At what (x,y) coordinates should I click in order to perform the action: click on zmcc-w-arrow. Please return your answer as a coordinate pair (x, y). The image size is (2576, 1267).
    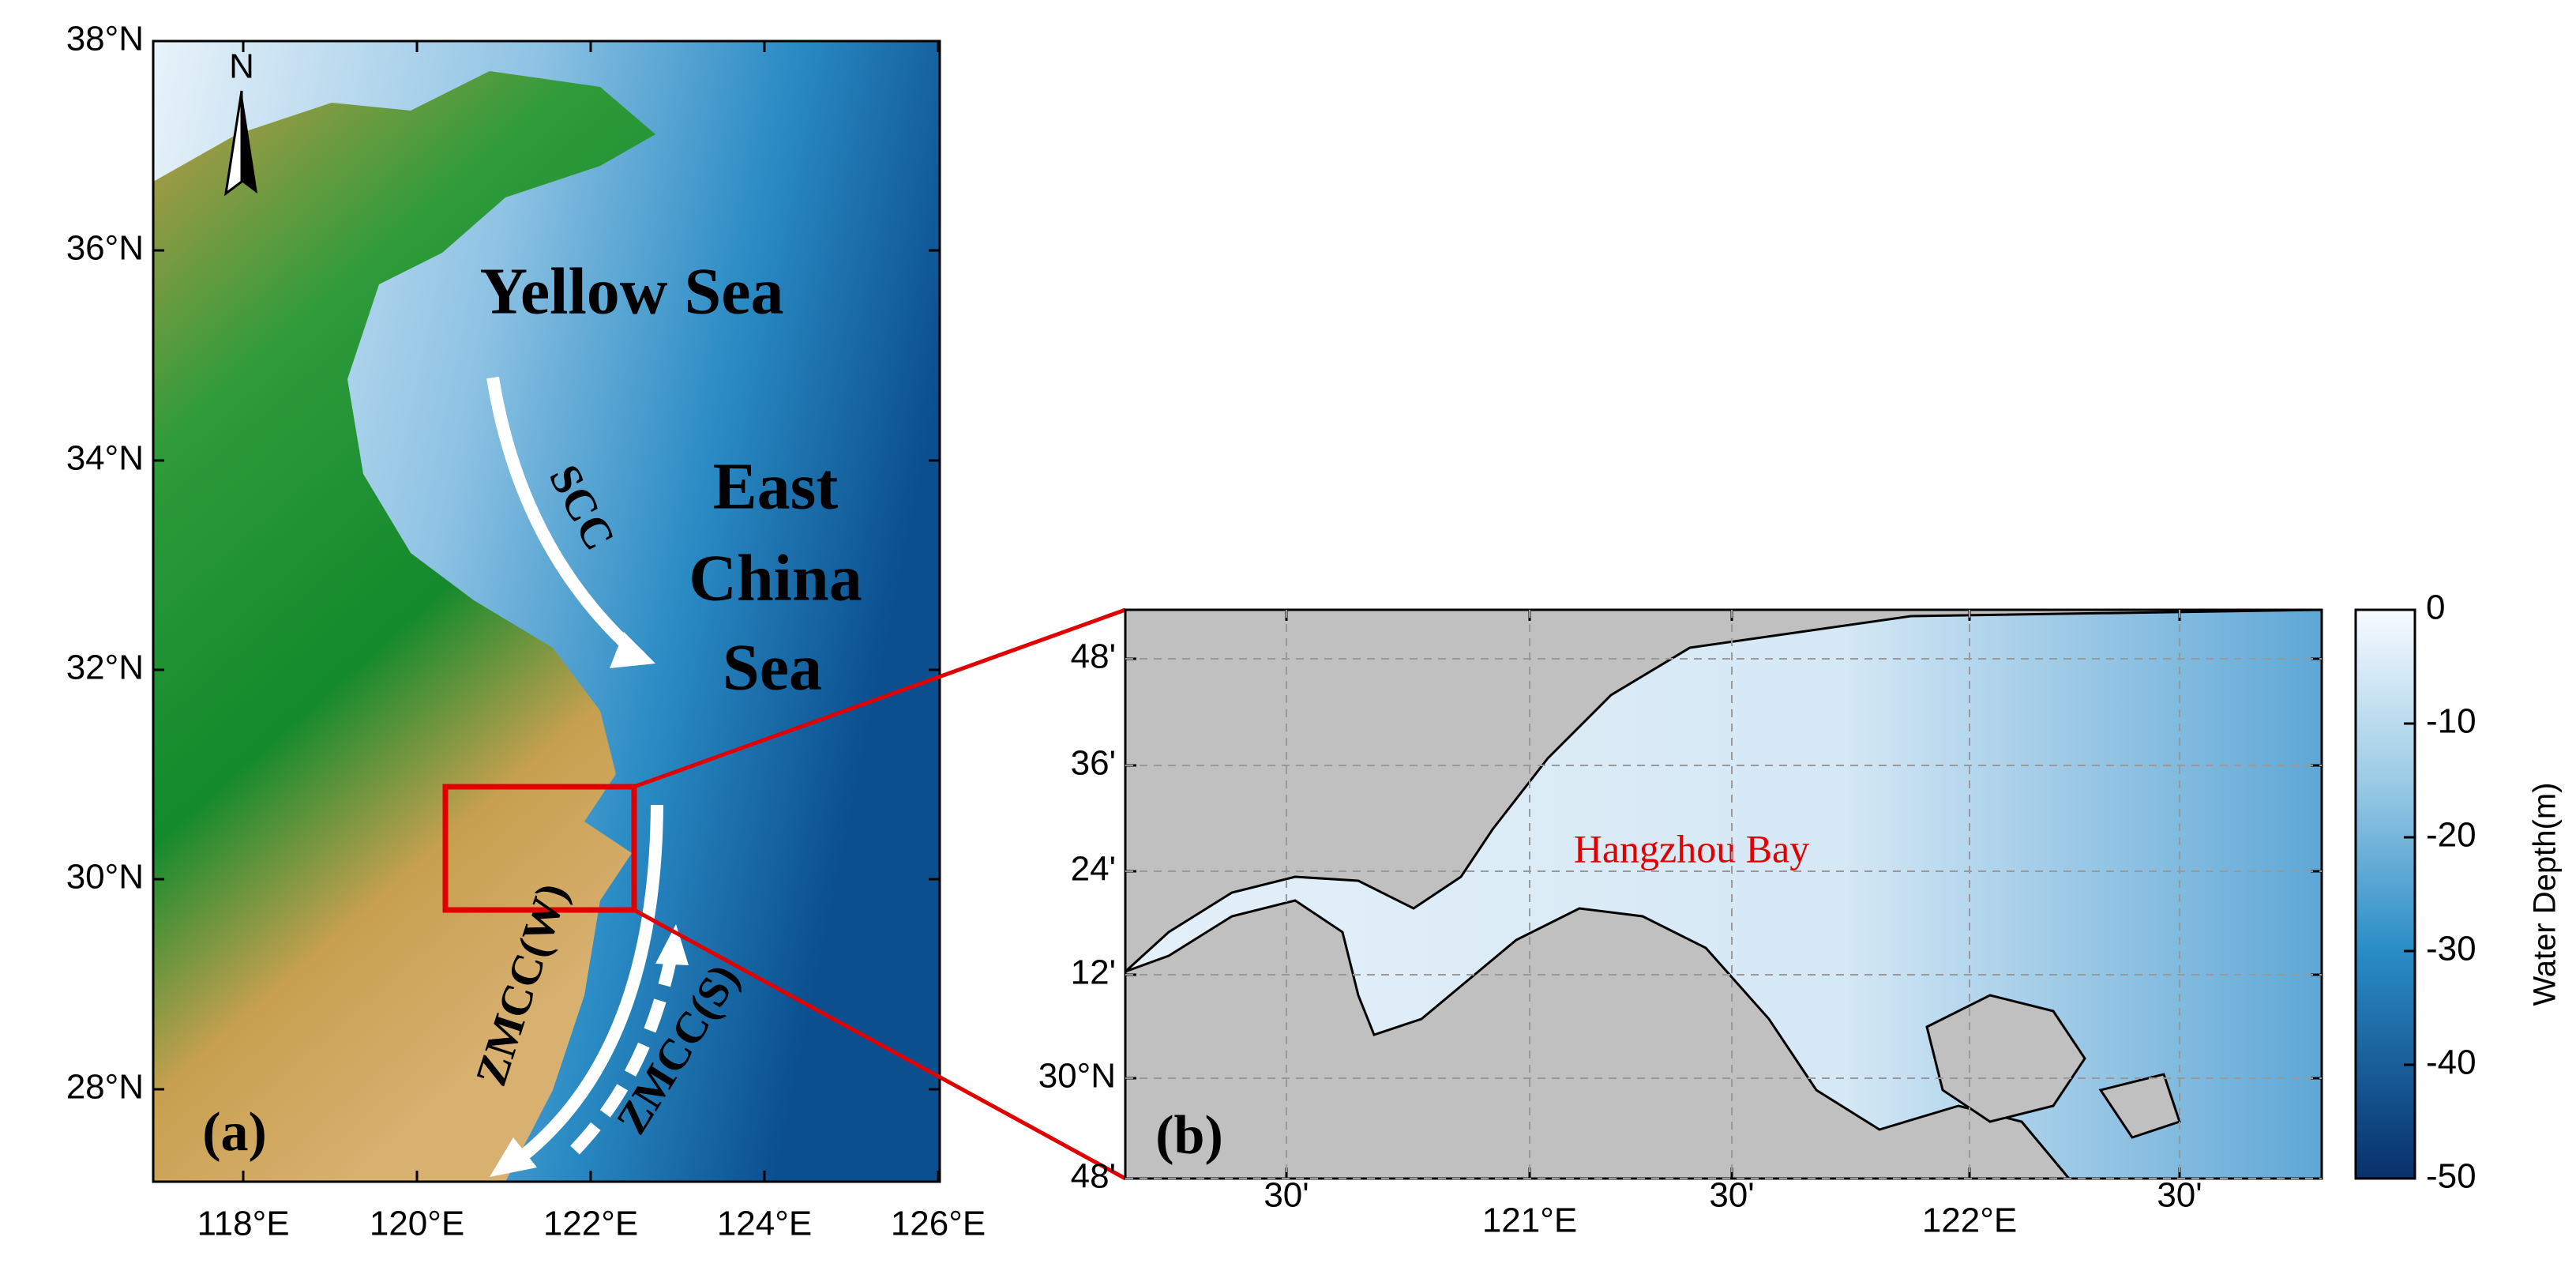
    Looking at the image, I should click on (590, 983).